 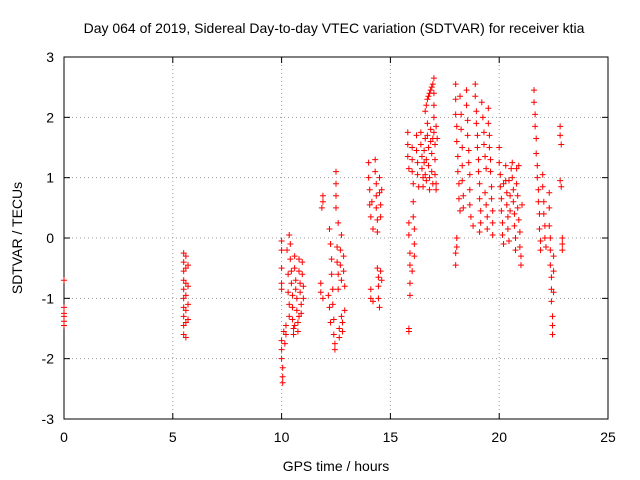 I want to click on y-tick-label: -2, so click(x=48, y=359).